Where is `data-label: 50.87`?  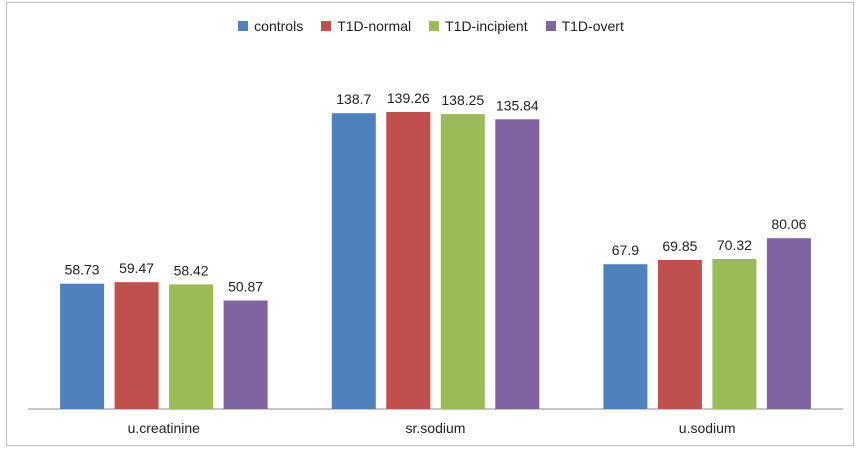
data-label: 50.87 is located at coordinates (245, 287).